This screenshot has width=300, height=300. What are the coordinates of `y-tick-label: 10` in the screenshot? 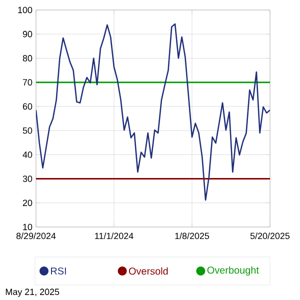 It's located at (27, 227).